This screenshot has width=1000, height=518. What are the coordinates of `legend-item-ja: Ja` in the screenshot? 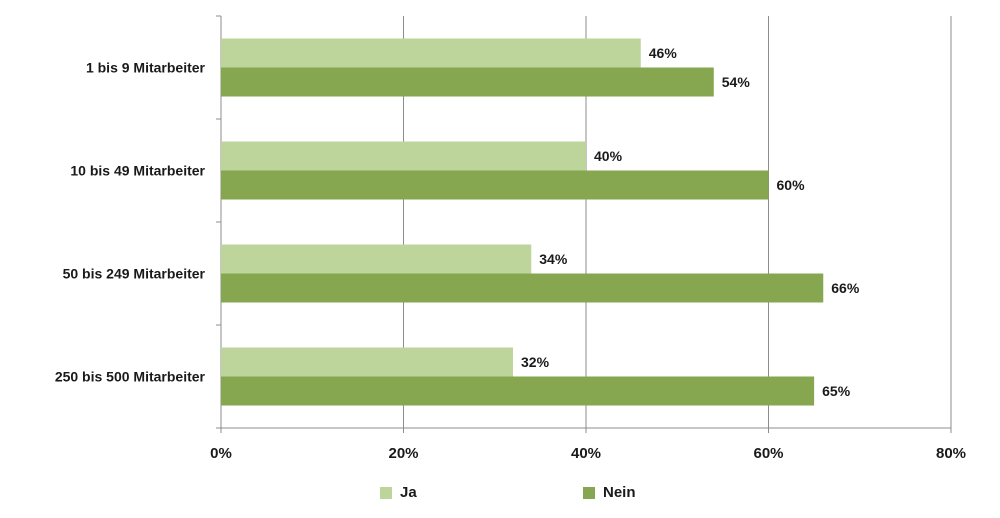 It's located at (398, 492).